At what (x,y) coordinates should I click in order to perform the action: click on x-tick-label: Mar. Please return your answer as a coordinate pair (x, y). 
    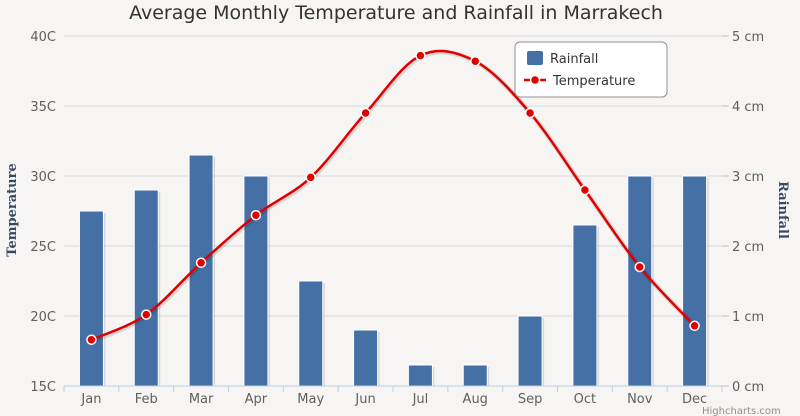
    Looking at the image, I should click on (201, 399).